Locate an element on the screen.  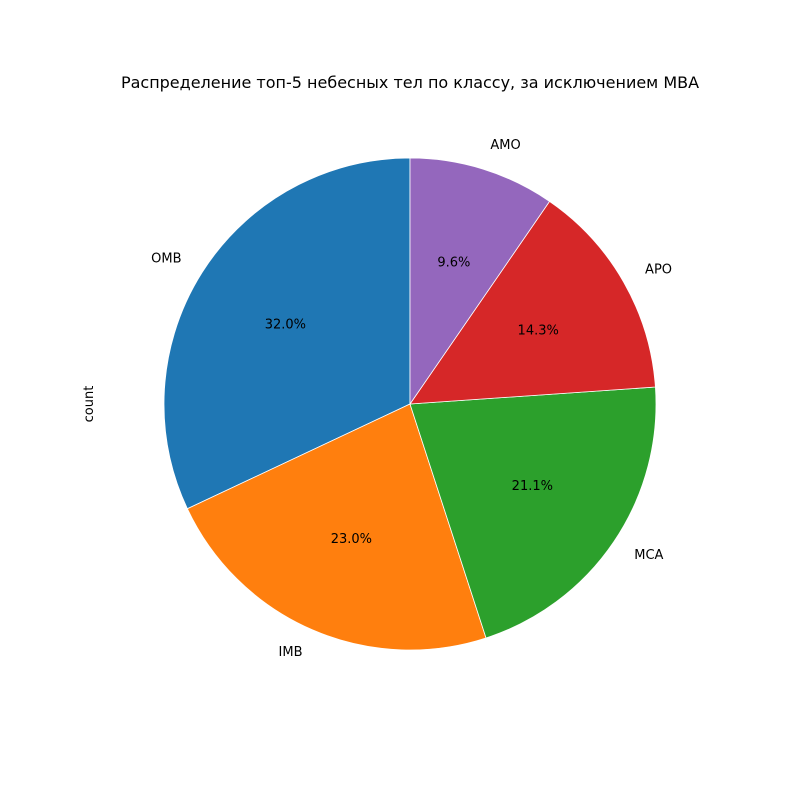
pie-slice-apo is located at coordinates (532, 302).